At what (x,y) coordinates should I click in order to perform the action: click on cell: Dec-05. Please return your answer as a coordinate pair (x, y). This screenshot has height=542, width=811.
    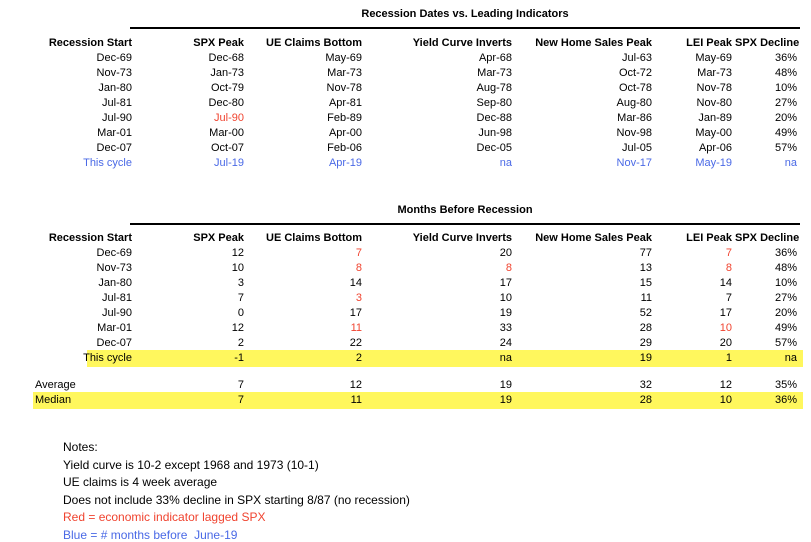
    Looking at the image, I should click on (494, 148).